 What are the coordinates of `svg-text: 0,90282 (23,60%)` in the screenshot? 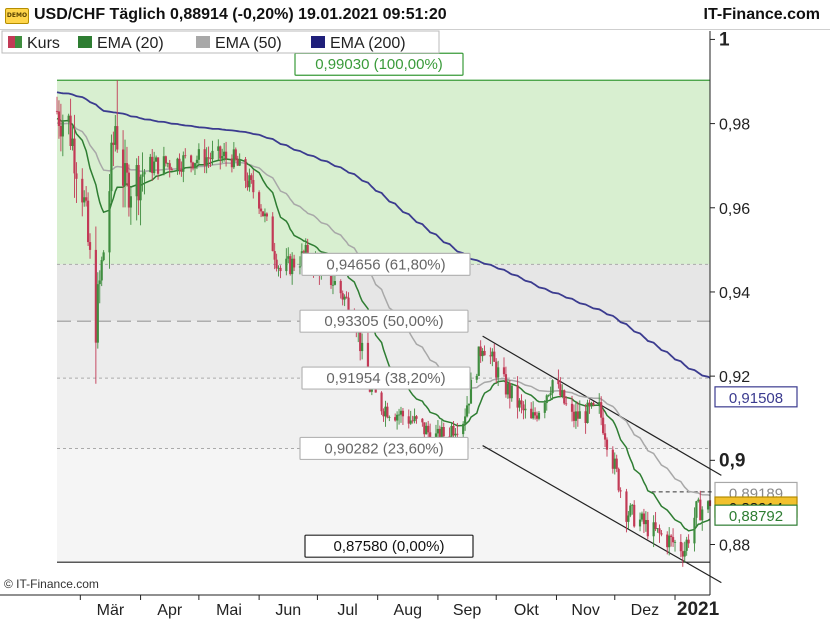 It's located at (383, 448).